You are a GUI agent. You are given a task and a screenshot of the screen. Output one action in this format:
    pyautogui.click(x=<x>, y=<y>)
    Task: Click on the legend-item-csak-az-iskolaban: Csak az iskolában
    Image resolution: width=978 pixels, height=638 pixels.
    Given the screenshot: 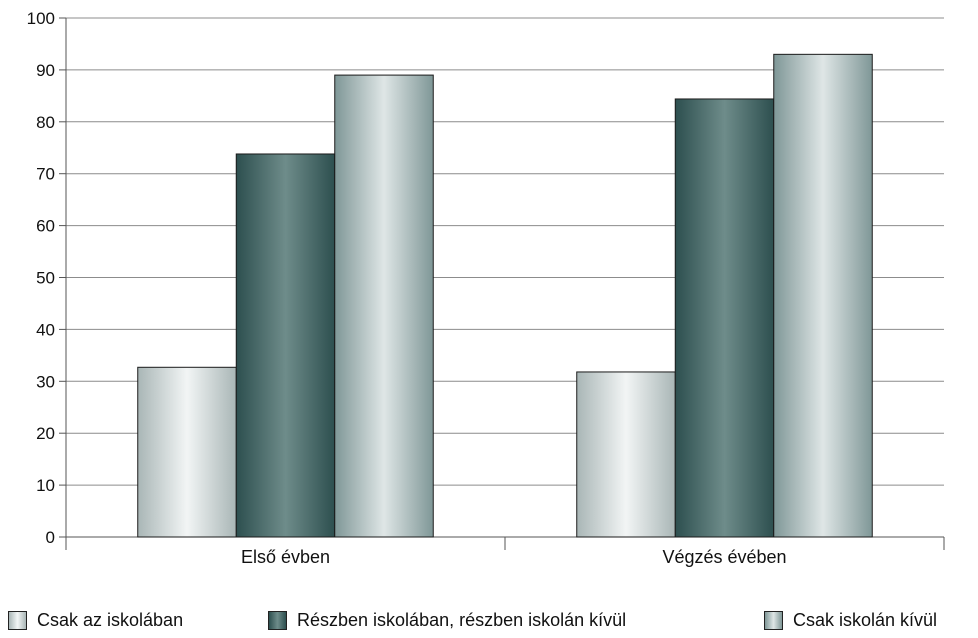 What is the action you would take?
    pyautogui.click(x=95, y=620)
    